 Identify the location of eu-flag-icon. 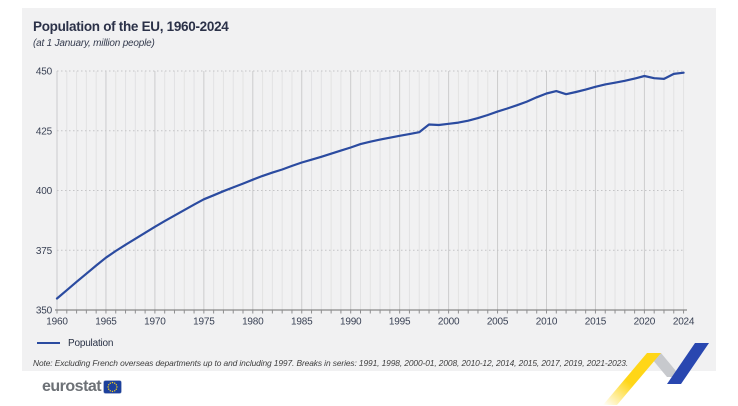
(112, 387).